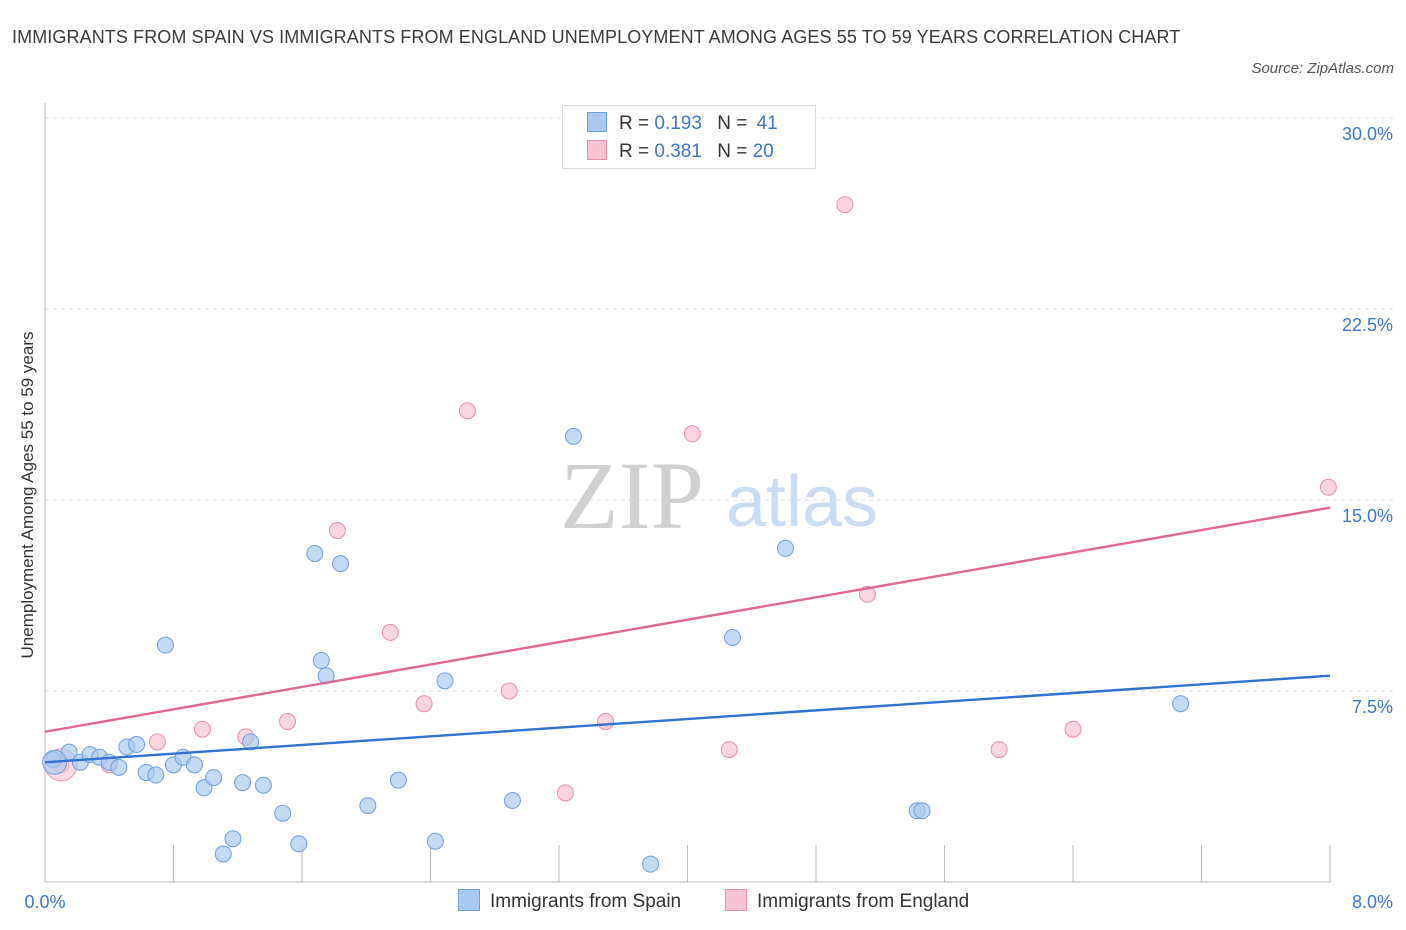  What do you see at coordinates (1322, 68) in the screenshot?
I see `source-credit: Source: ZipAtlas.com` at bounding box center [1322, 68].